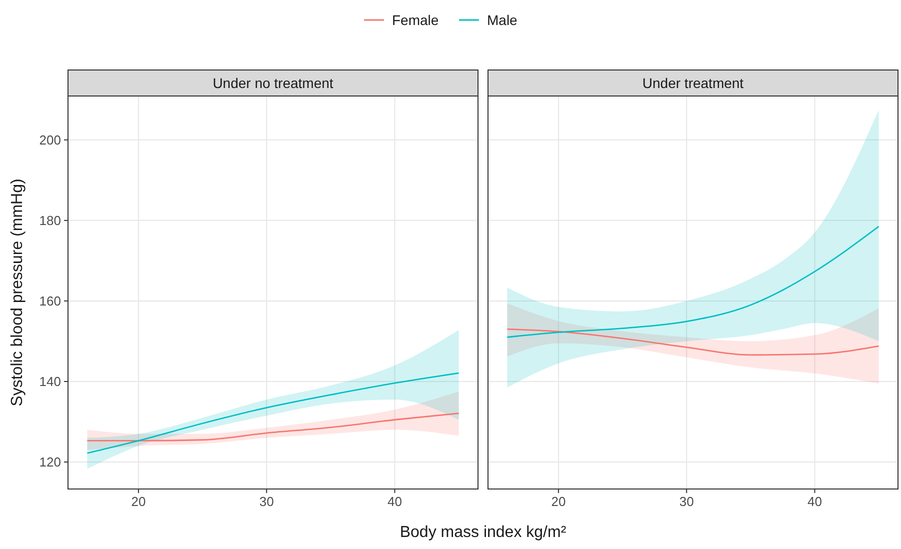 This screenshot has width=901, height=549. Describe the element at coordinates (50, 220) in the screenshot. I see `y-tick-label: 180` at that location.